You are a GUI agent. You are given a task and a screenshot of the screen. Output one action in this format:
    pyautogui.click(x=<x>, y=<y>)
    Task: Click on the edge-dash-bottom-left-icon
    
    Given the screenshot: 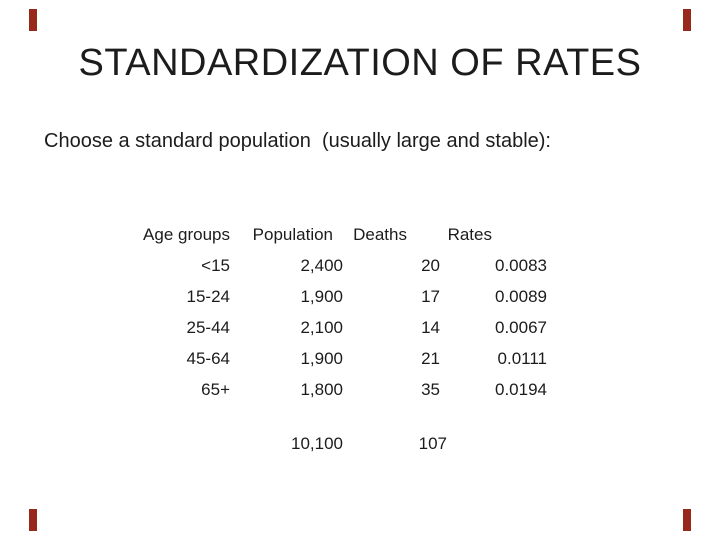 What is the action you would take?
    pyautogui.click(x=33, y=520)
    